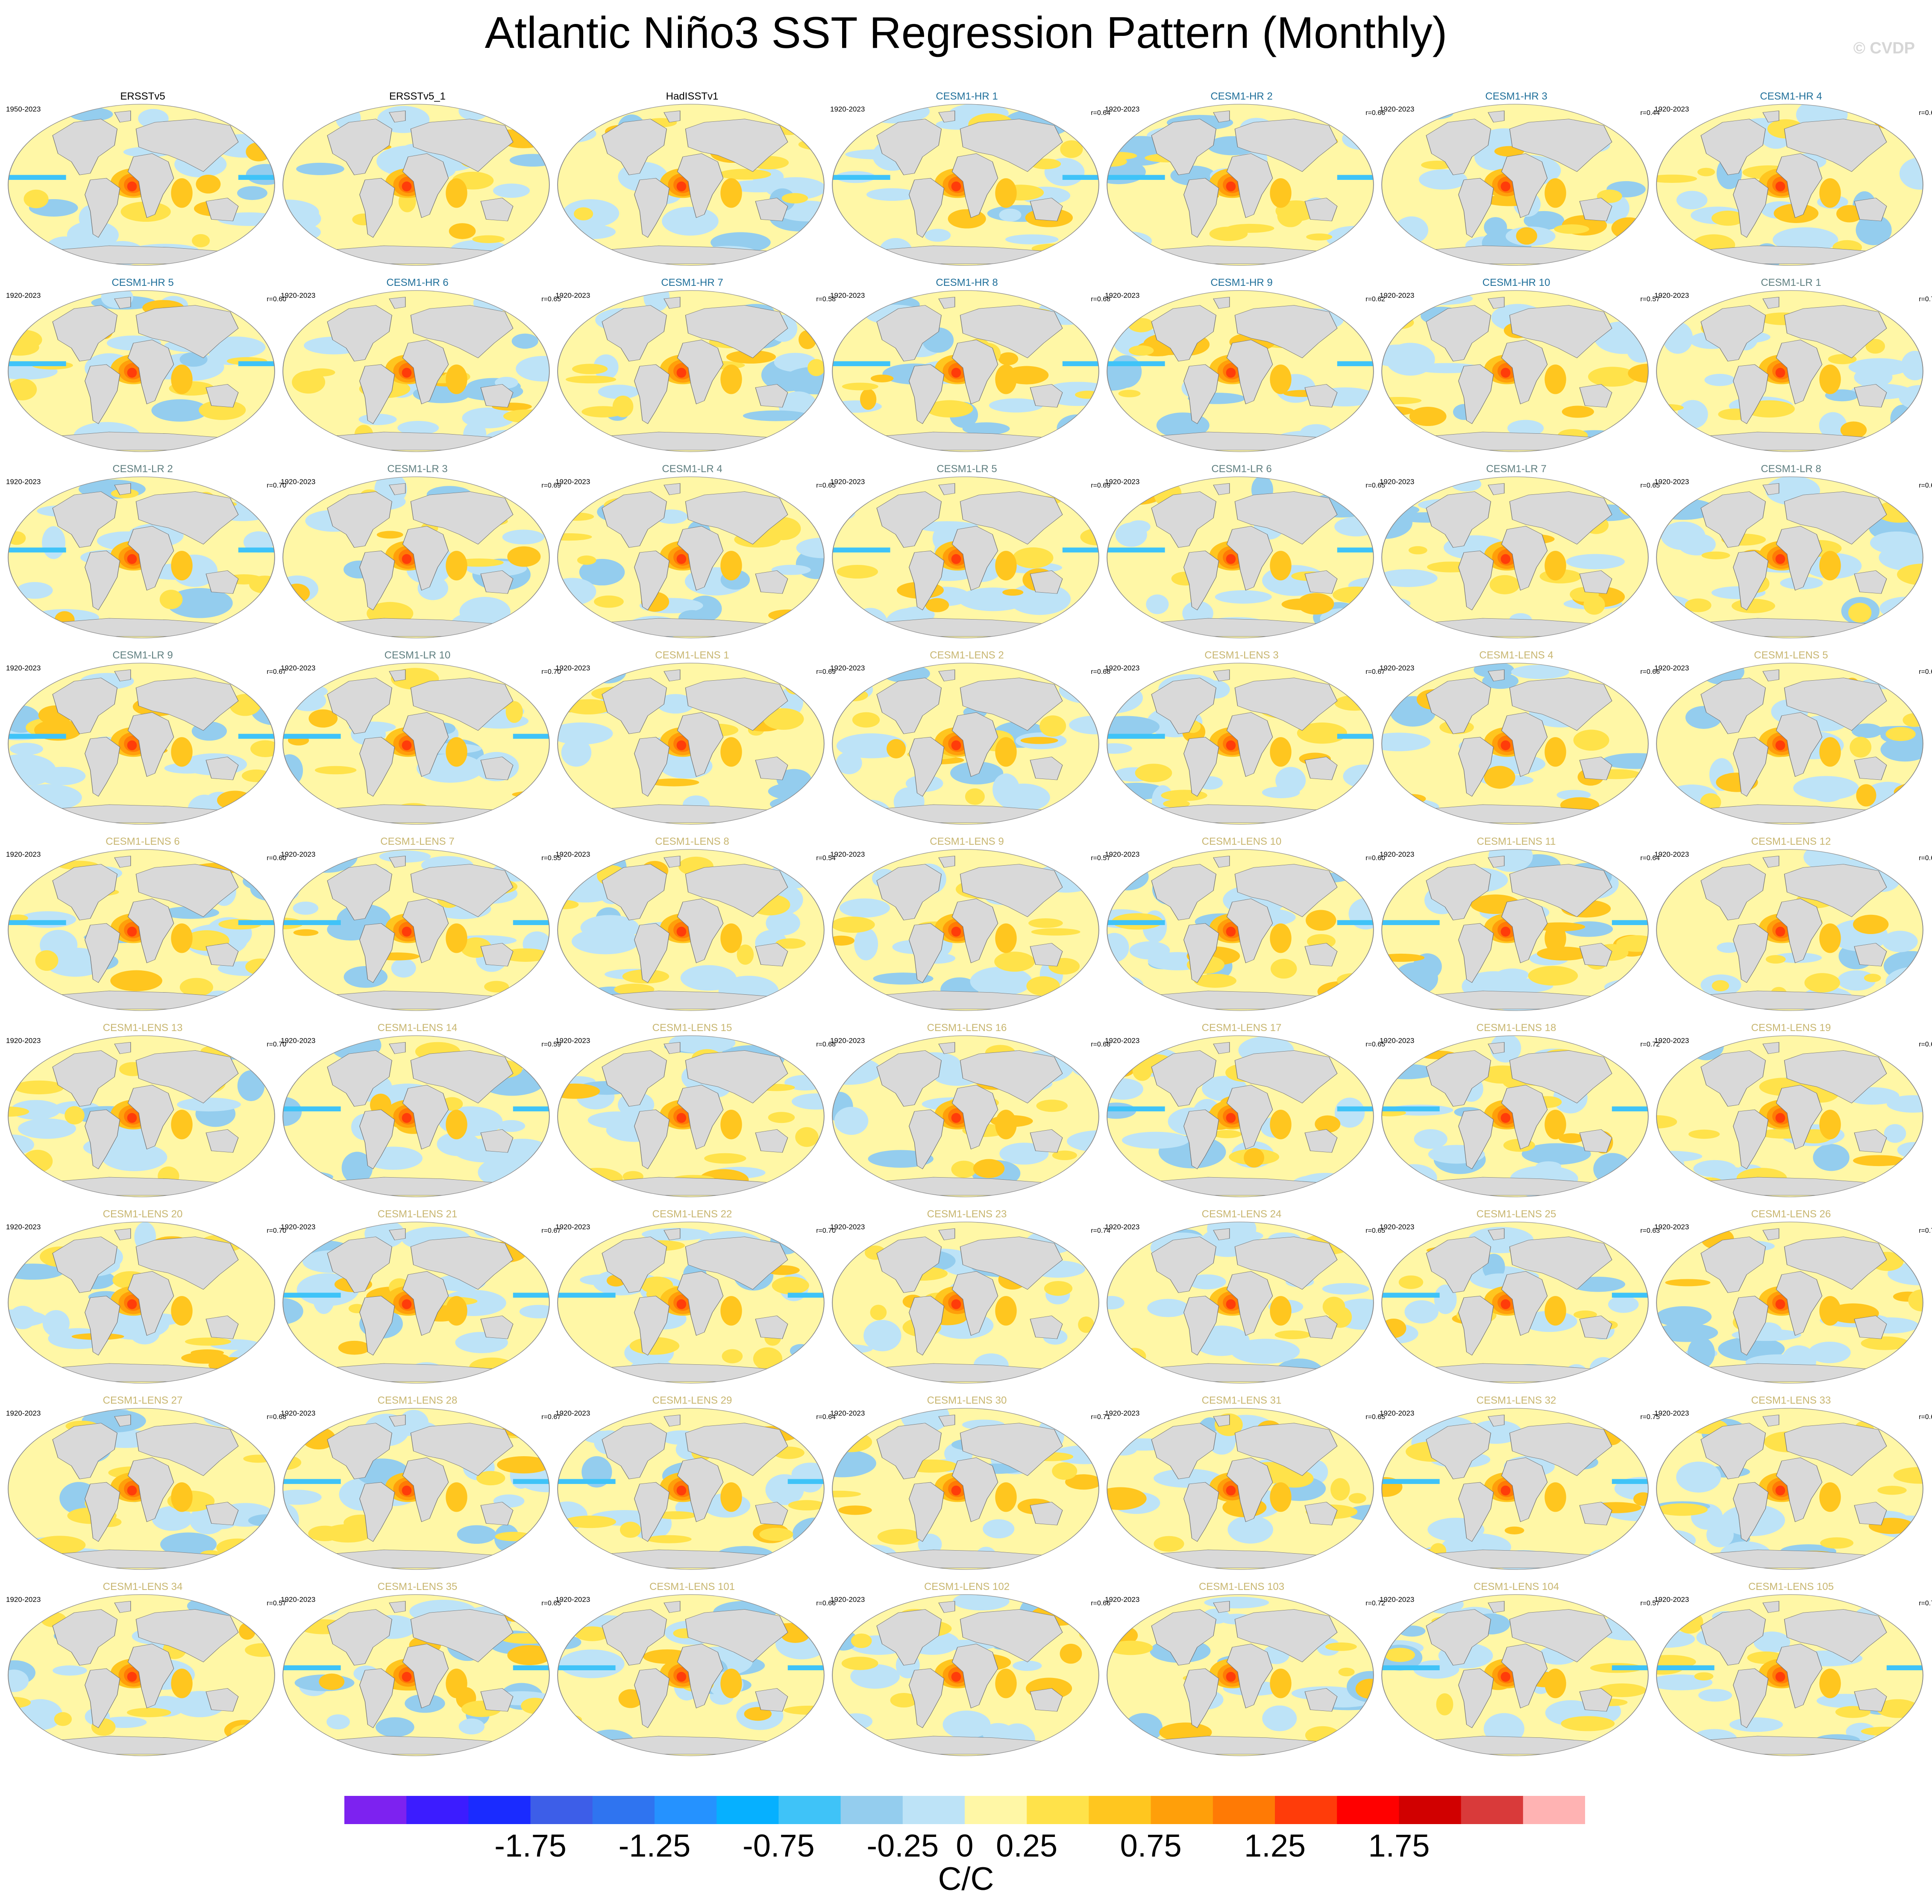 Image resolution: width=1932 pixels, height=1904 pixels. I want to click on map-panel: CESM1-LENS 32 1920-2023 r=0.75, so click(1520, 1483).